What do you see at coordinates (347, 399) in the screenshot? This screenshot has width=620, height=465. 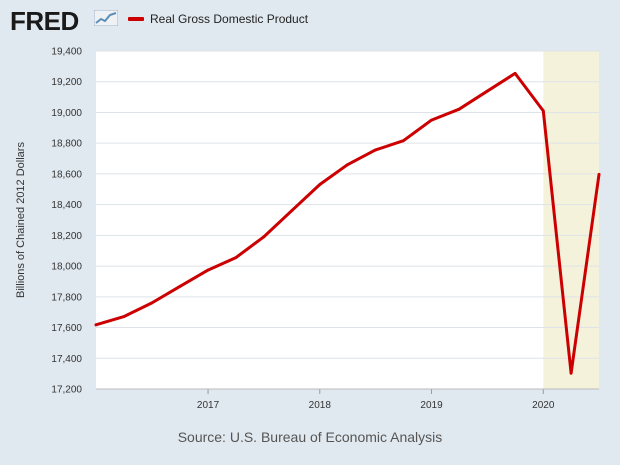 I see `x-axis-ticks: 2017 2018 2019 2020` at bounding box center [347, 399].